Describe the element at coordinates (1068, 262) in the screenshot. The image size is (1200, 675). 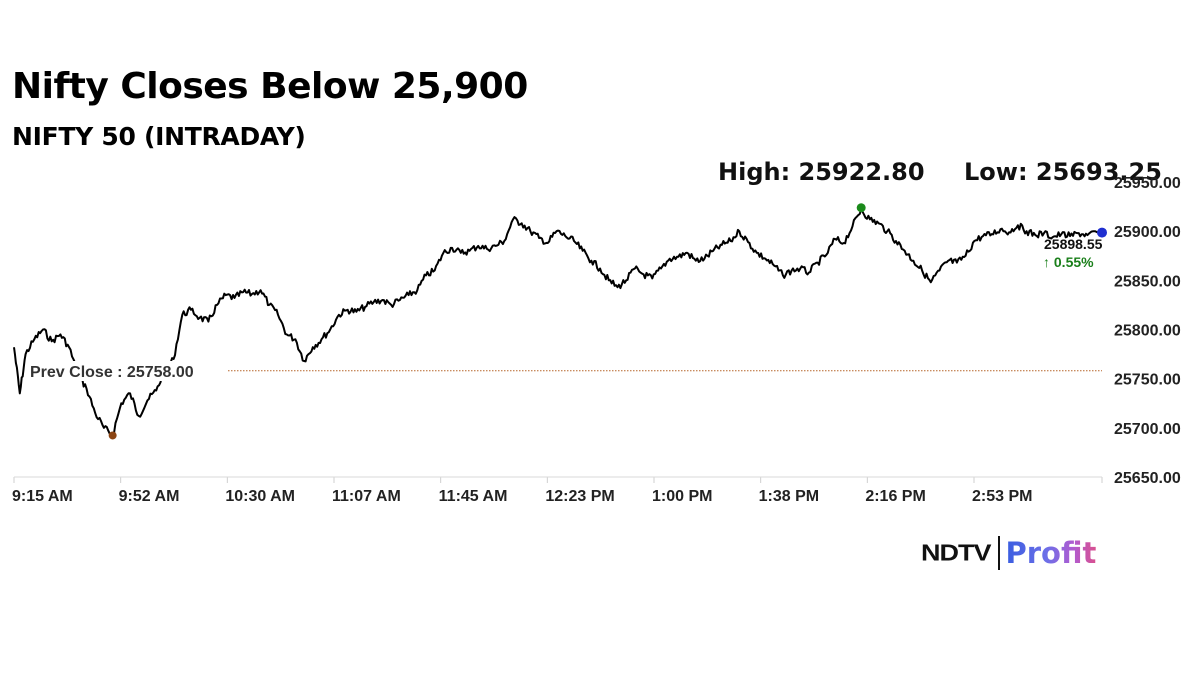
I see `change-percent-label: ↑ 0.55%` at that location.